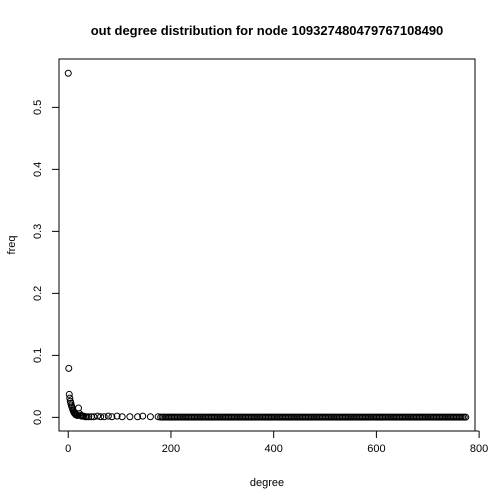 This screenshot has height=504, width=504. I want to click on y-tick-label: 0.1, so click(38, 355).